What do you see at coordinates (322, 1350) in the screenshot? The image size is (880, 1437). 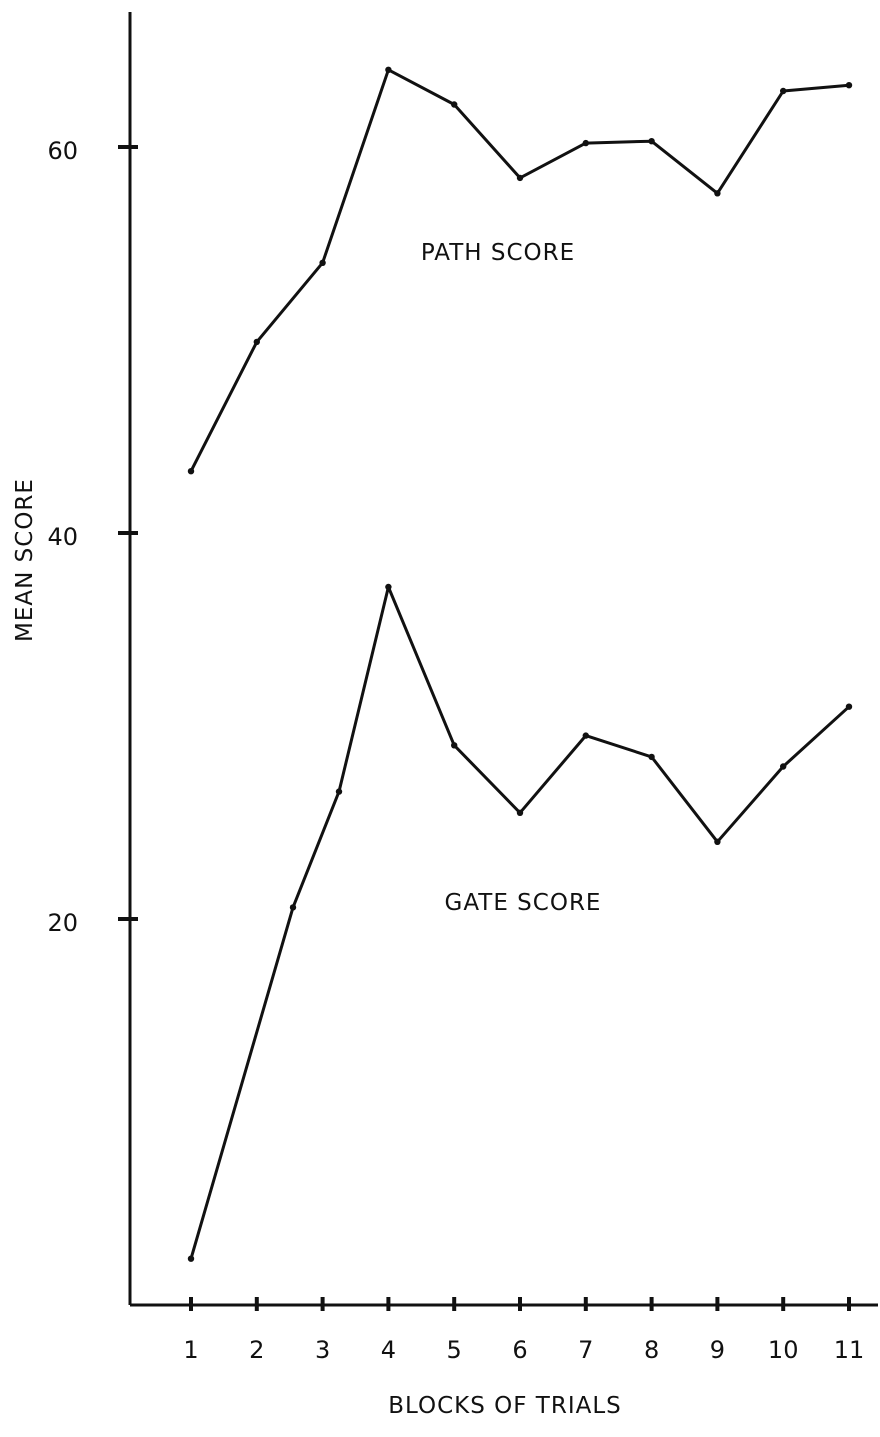 I see `x-tick-label: 3` at bounding box center [322, 1350].